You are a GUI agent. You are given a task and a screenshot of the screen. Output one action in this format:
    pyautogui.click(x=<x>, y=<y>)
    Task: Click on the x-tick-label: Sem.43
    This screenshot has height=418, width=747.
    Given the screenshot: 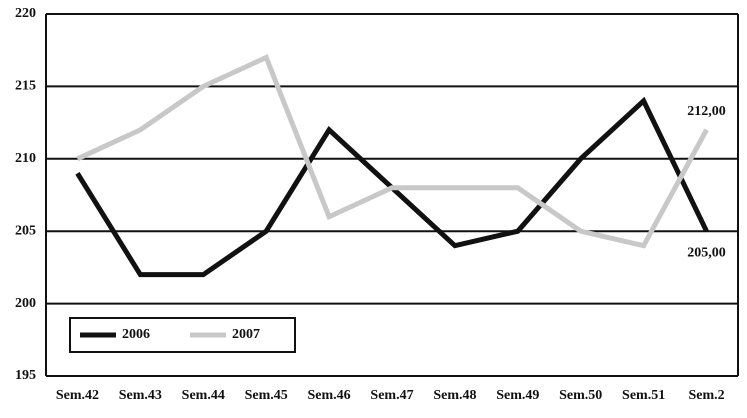 What is the action you would take?
    pyautogui.click(x=140, y=395)
    